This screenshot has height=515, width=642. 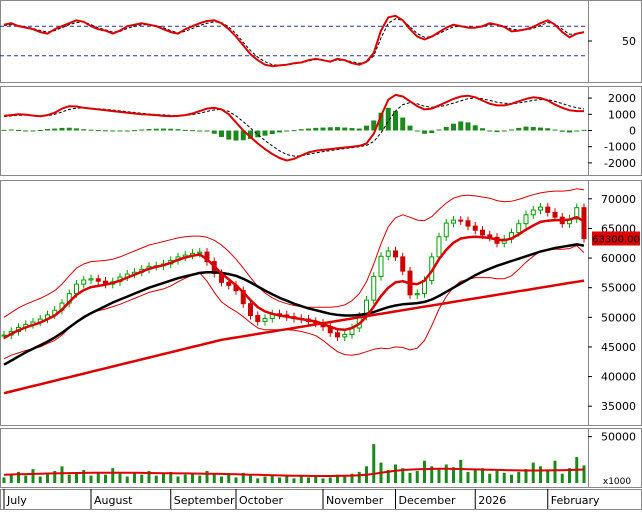 I want to click on volume-axis-50000-label: 50000, so click(x=618, y=437).